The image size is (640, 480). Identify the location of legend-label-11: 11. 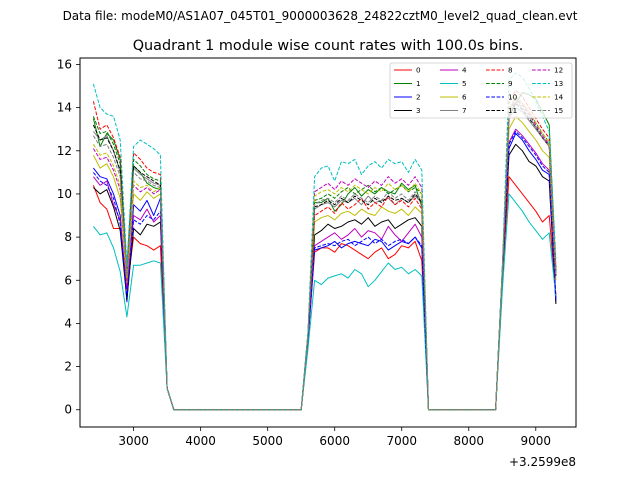
(512, 110).